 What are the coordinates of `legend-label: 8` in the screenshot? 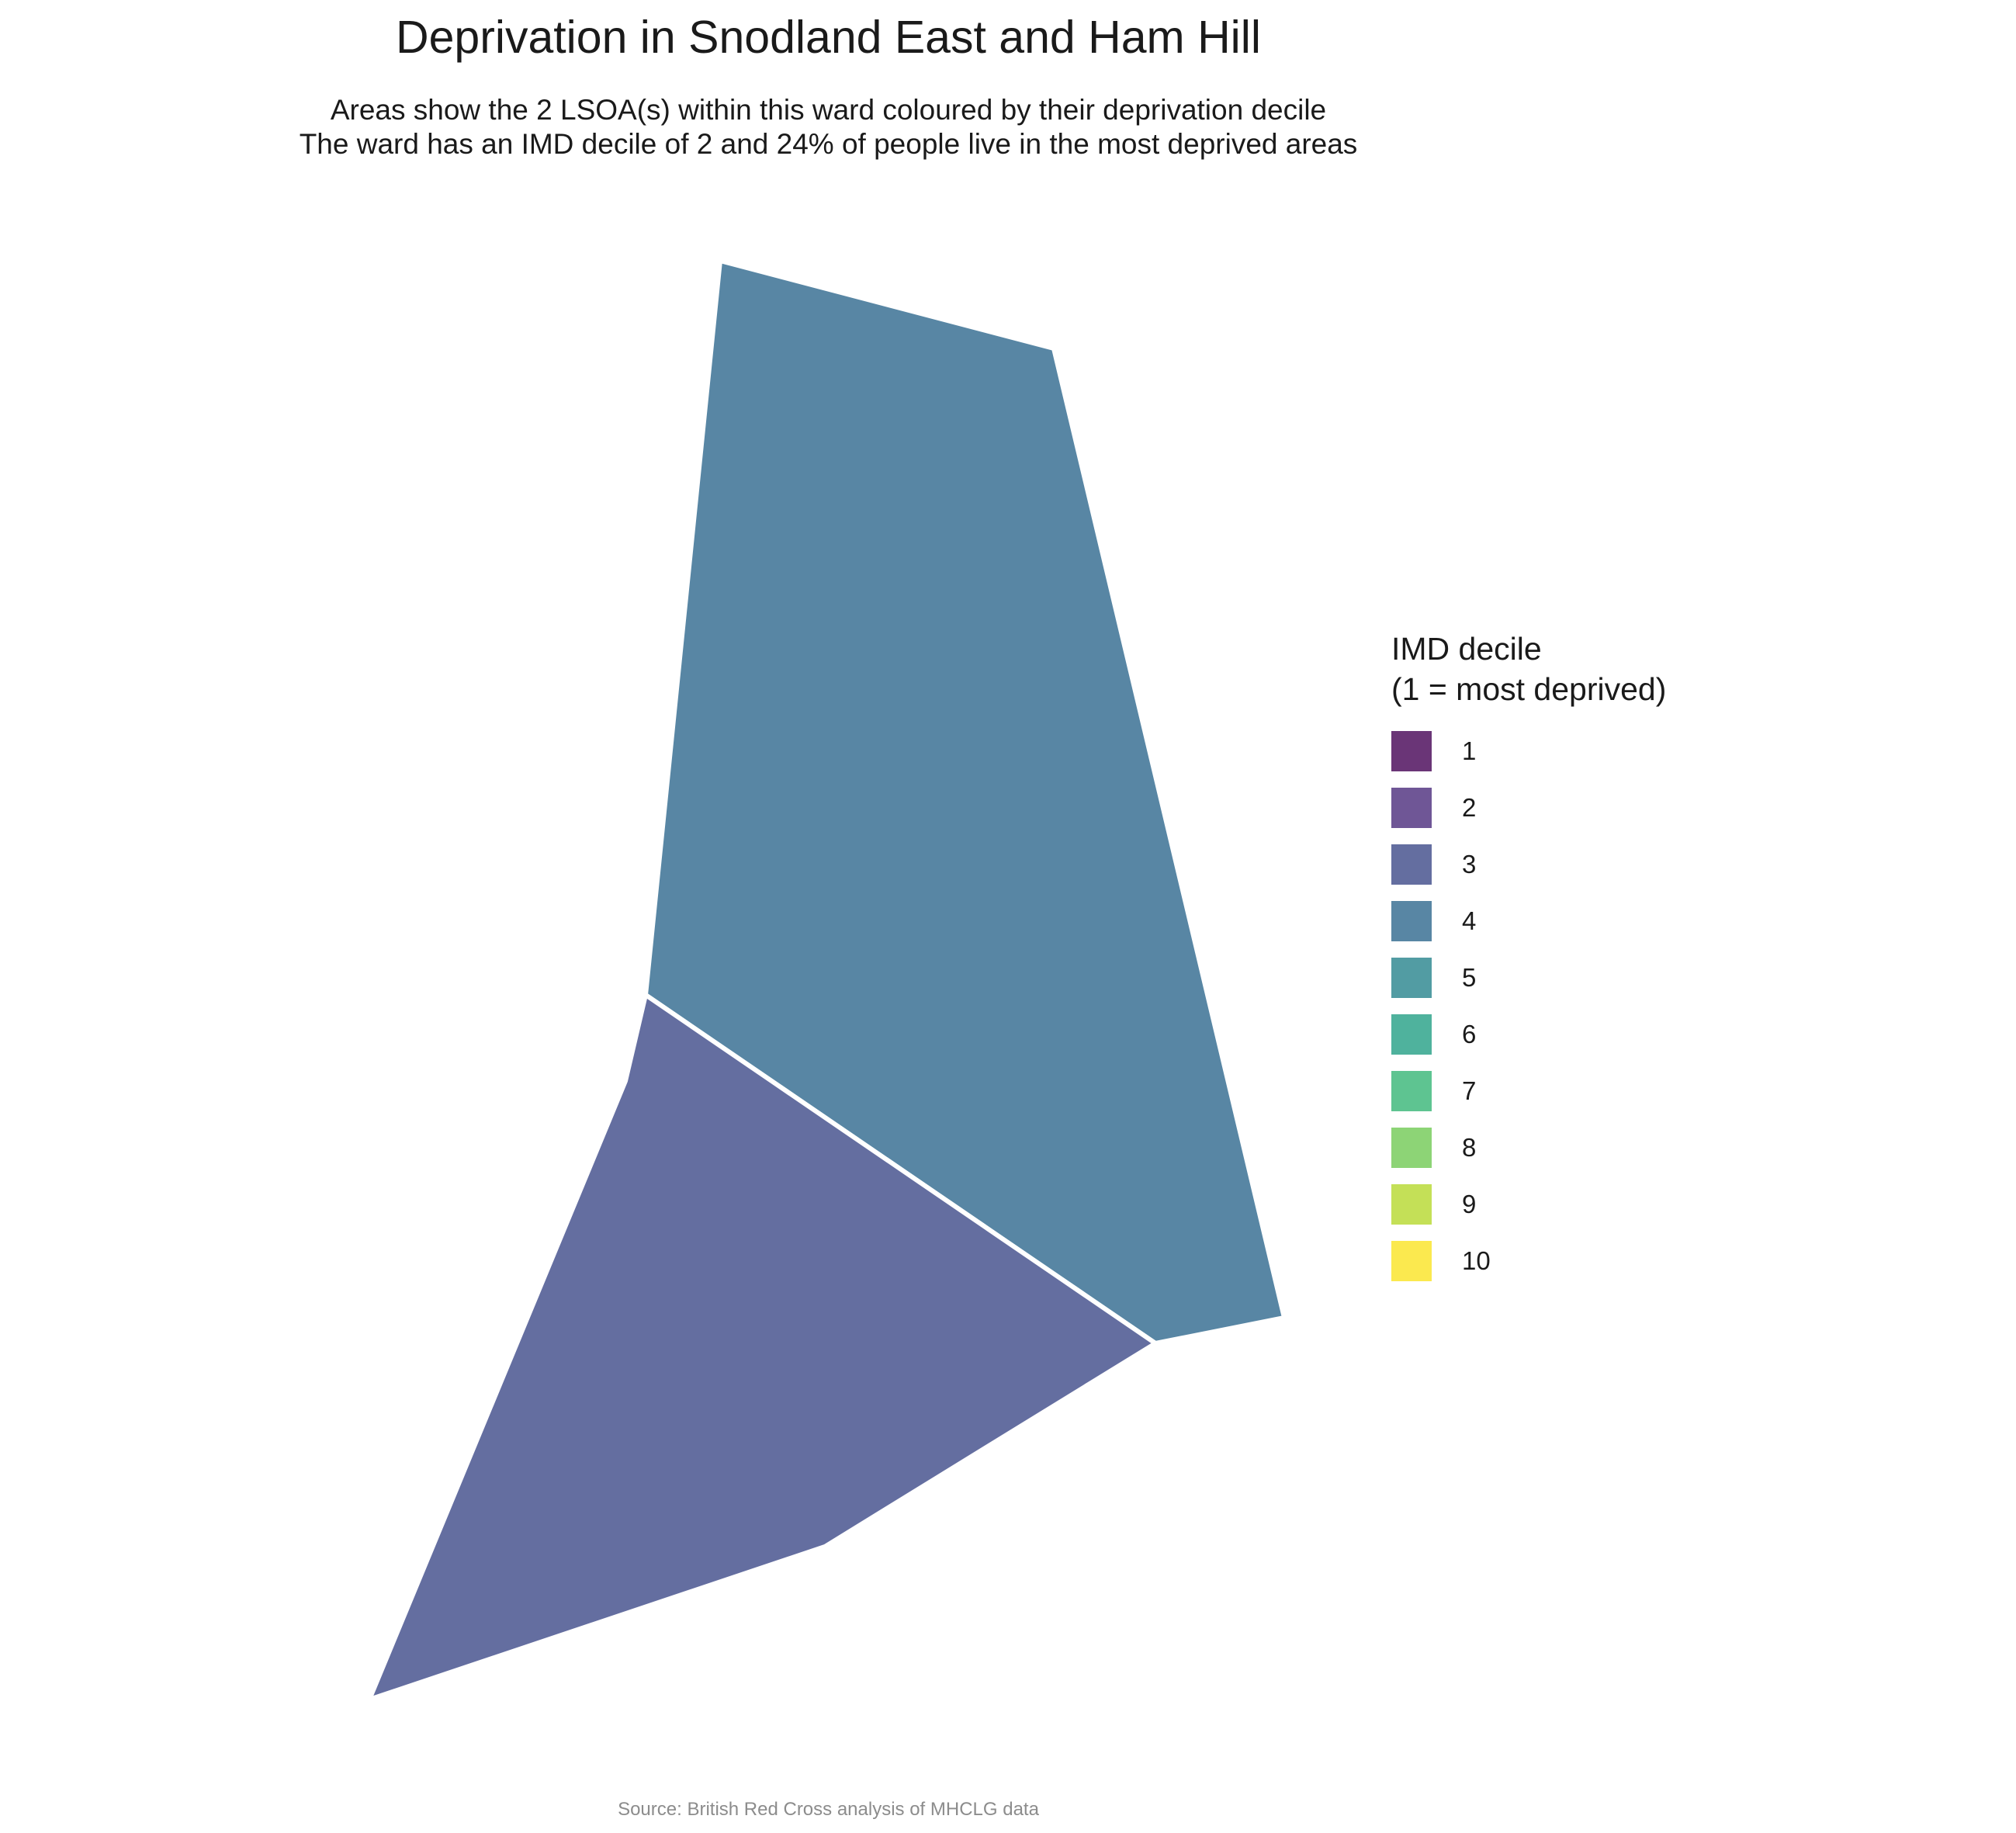 It's located at (1470, 1147).